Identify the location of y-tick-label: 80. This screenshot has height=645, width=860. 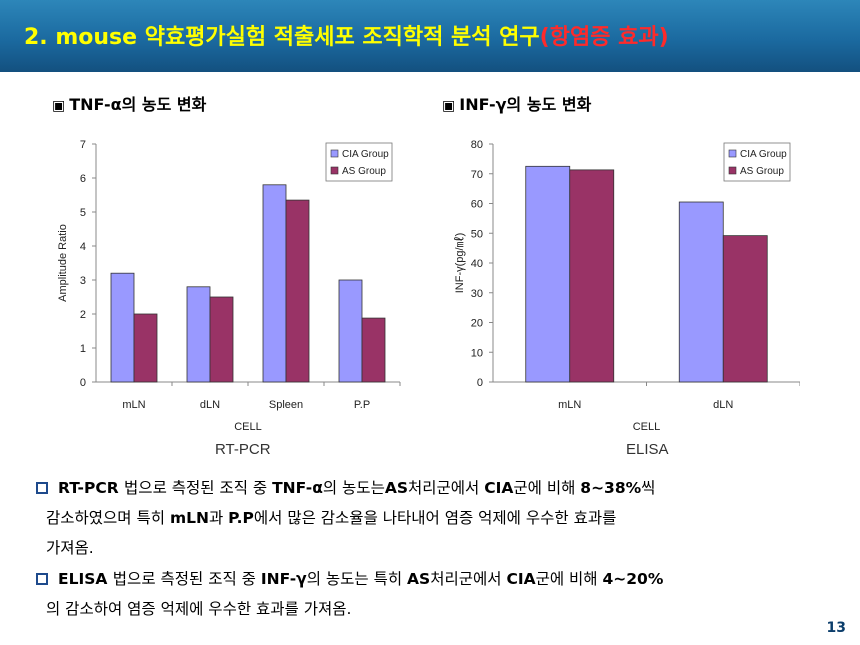
(477, 145).